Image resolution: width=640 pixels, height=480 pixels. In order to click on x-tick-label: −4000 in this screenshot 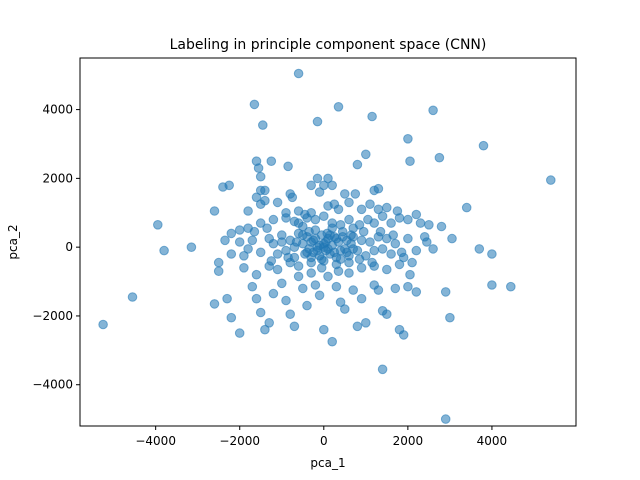, I will do `click(155, 441)`.